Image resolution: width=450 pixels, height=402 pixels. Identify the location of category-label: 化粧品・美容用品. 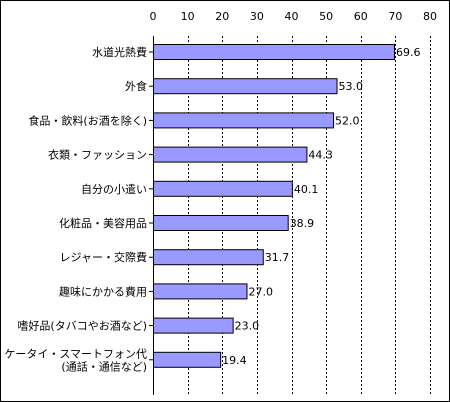
(103, 223).